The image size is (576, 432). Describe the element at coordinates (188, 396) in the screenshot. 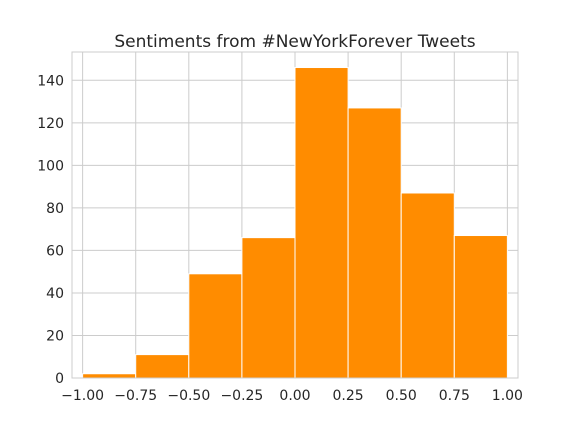

I see `x-tick-label: −0.50` at that location.